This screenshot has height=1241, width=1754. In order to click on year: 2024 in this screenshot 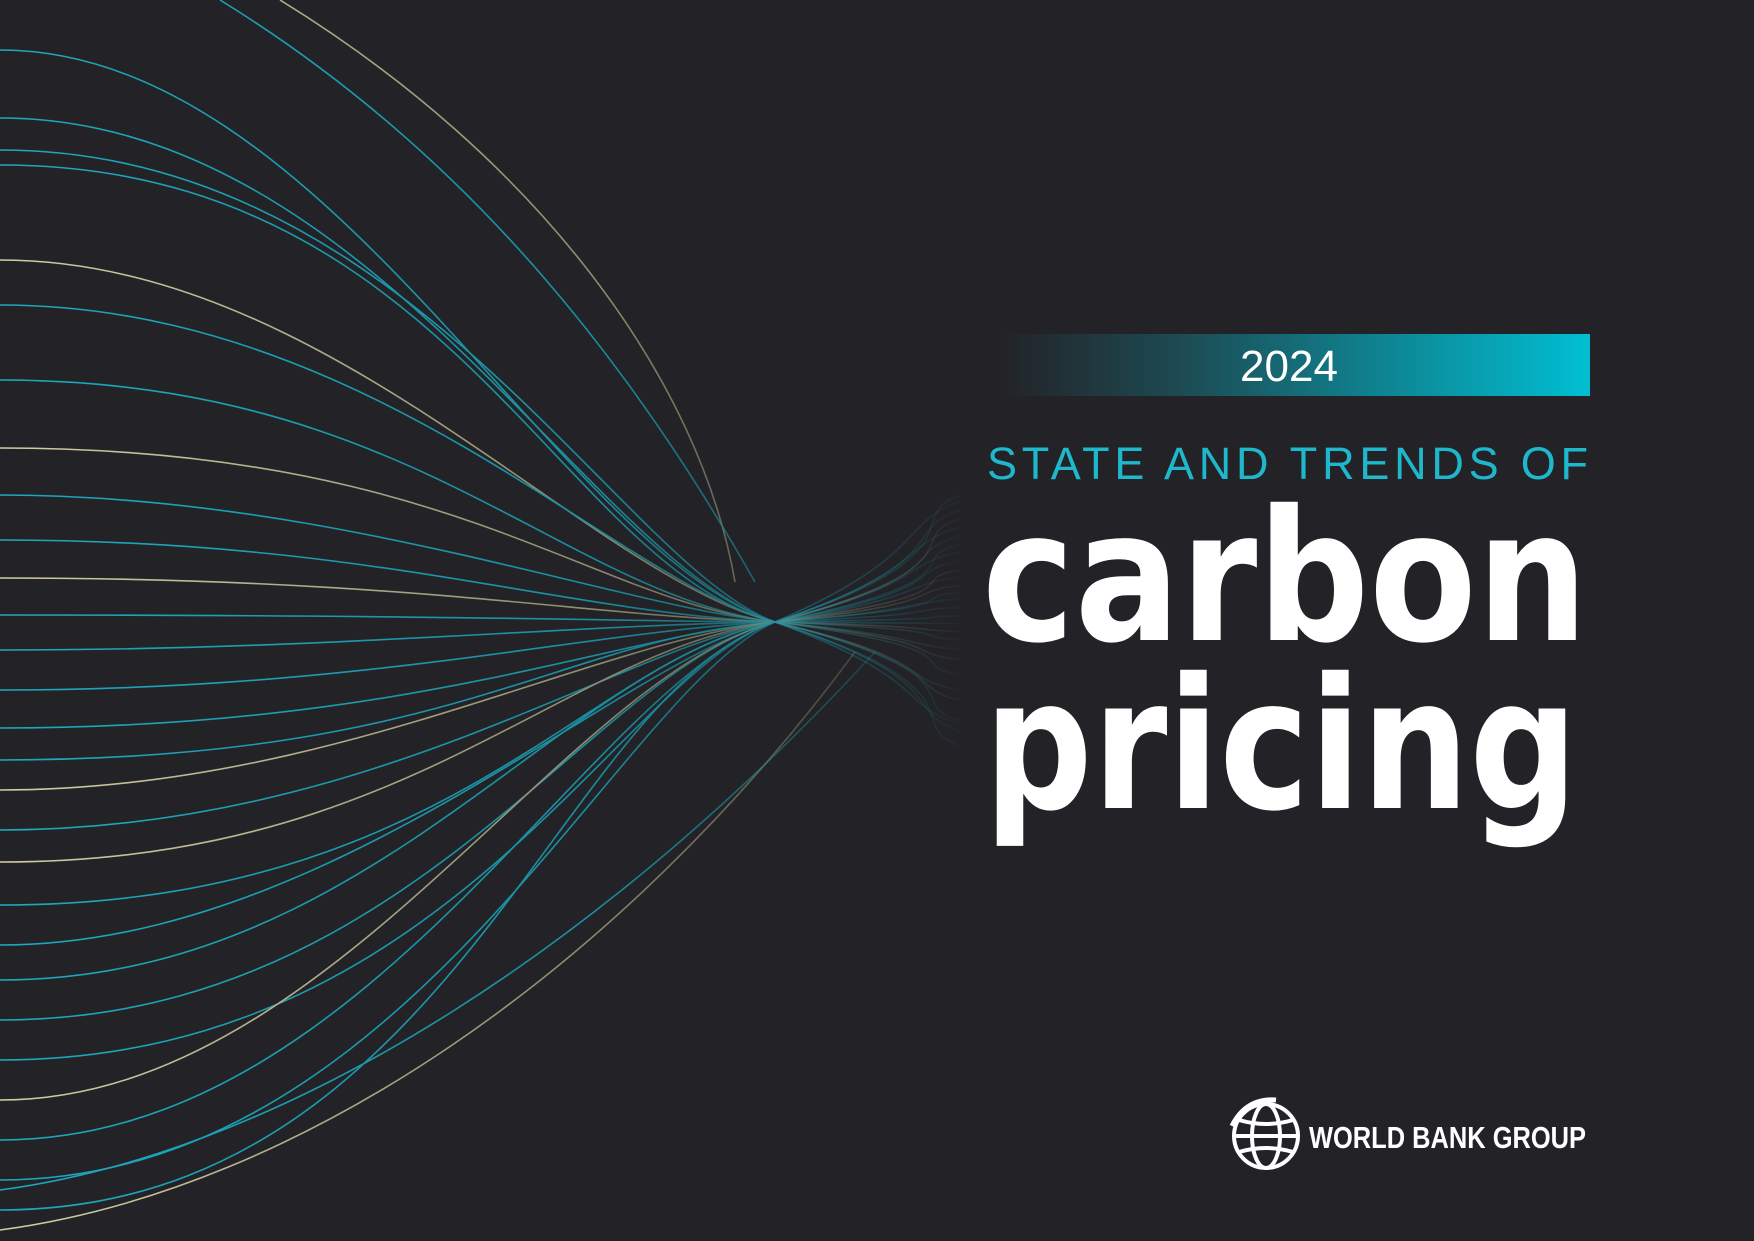, I will do `click(1289, 366)`.